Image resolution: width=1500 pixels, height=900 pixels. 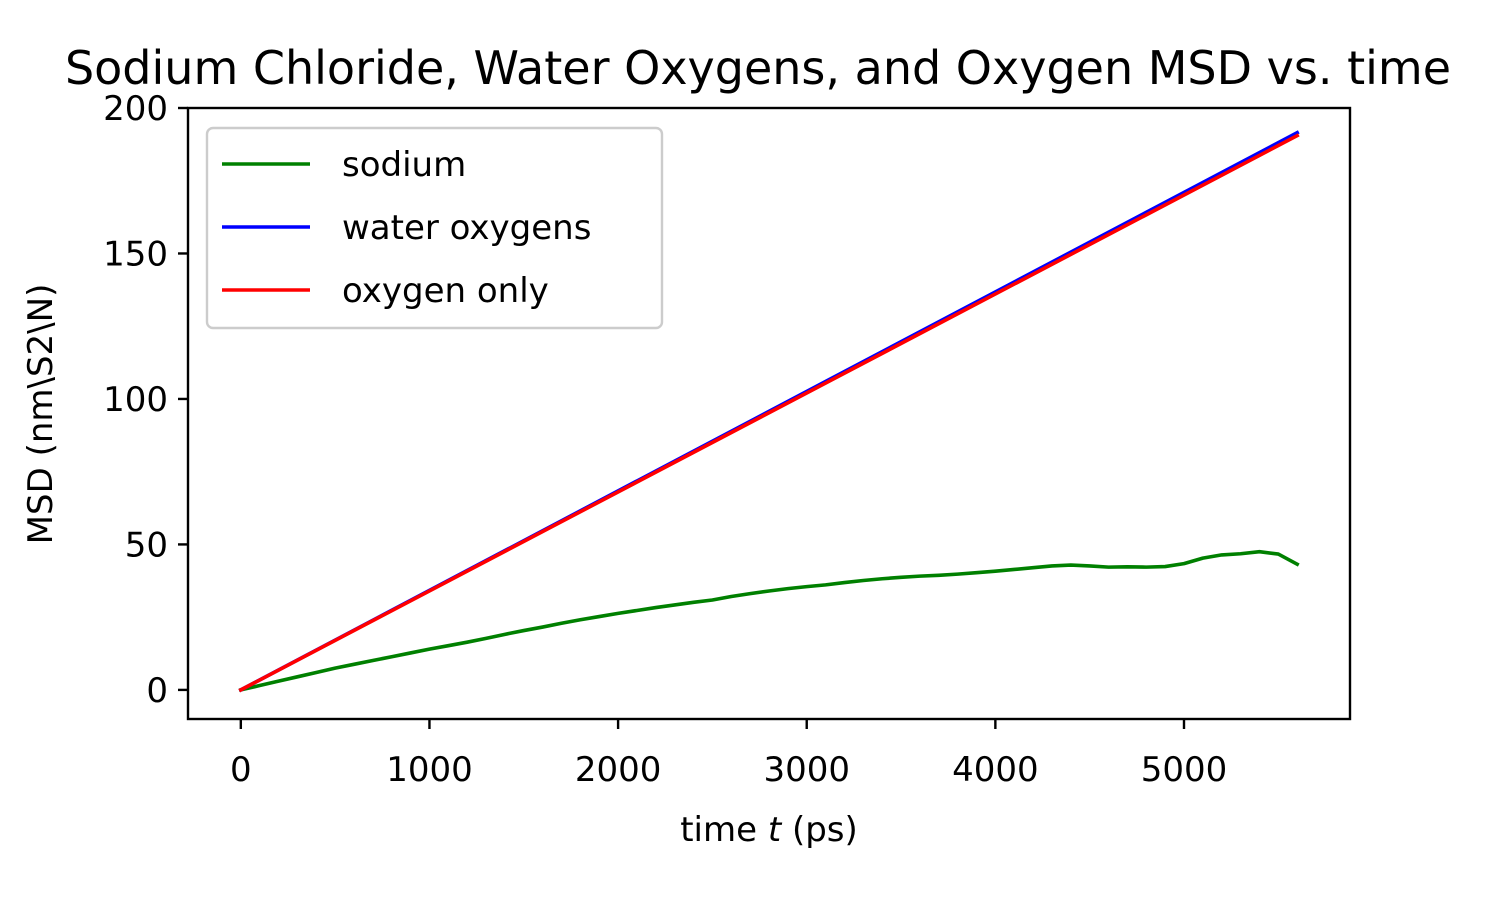 I want to click on legend-label-oxygen-only: oxygen only, so click(x=445, y=291).